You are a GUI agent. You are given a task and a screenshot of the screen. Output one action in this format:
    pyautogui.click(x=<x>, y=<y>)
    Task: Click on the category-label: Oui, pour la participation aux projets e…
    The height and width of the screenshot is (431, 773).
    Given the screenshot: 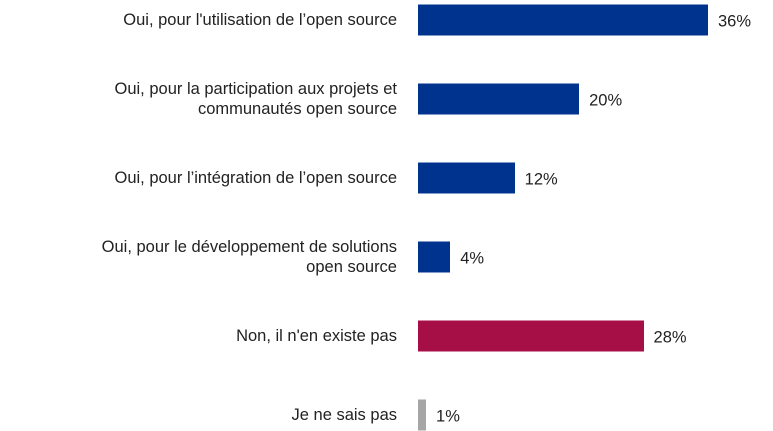 What is the action you would take?
    pyautogui.click(x=256, y=99)
    